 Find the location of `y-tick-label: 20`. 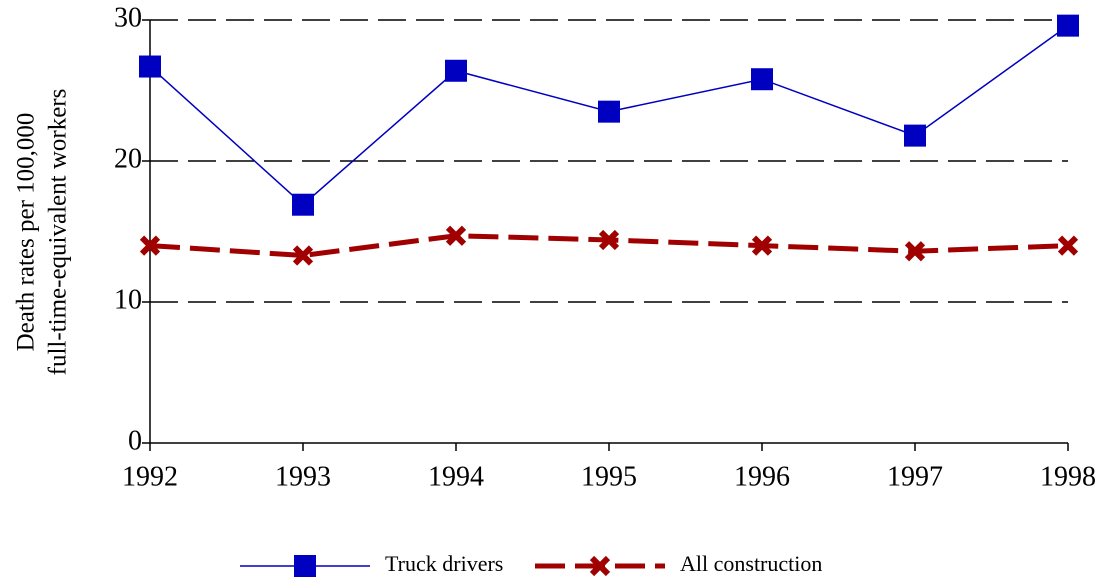

y-tick-label: 20 is located at coordinates (128, 158).